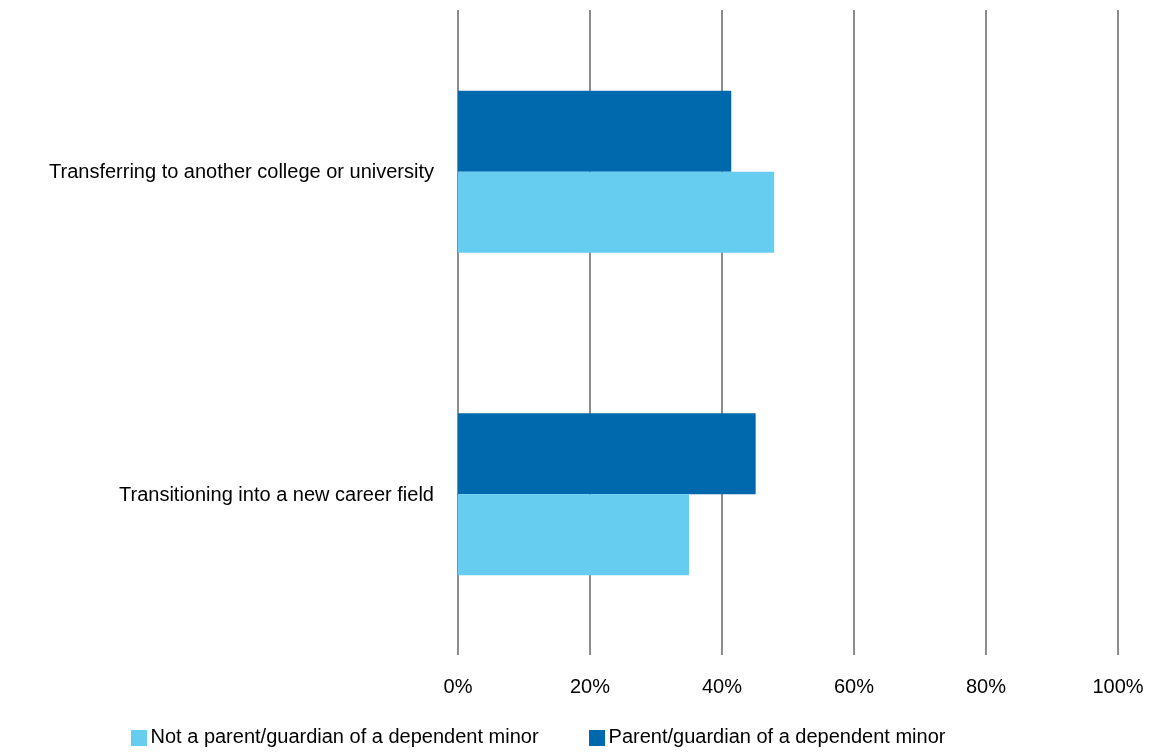 The image size is (1151, 755). I want to click on legend-label: Parent/guardian of a dependent minor, so click(777, 736).